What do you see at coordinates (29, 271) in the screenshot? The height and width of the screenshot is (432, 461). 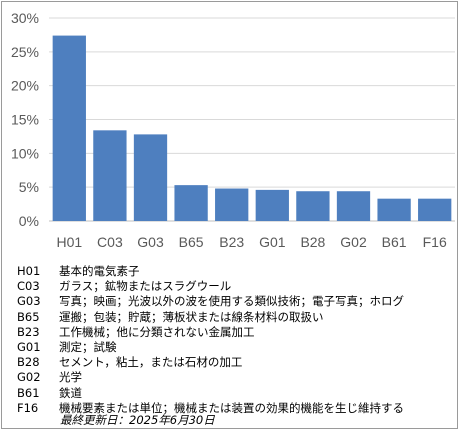 I see `legend-code: H01` at bounding box center [29, 271].